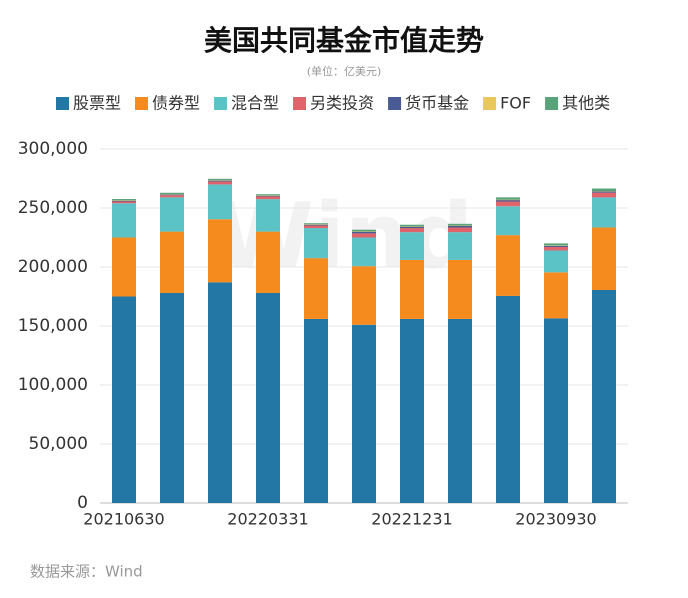 This screenshot has height=598, width=688. What do you see at coordinates (586, 103) in the screenshot?
I see `legend-label: 其他类` at bounding box center [586, 103].